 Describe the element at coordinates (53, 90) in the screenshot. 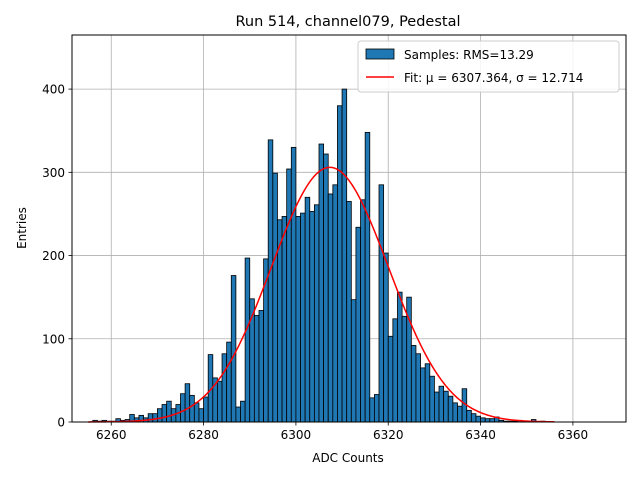

I see `y-tick-label: 400` at that location.